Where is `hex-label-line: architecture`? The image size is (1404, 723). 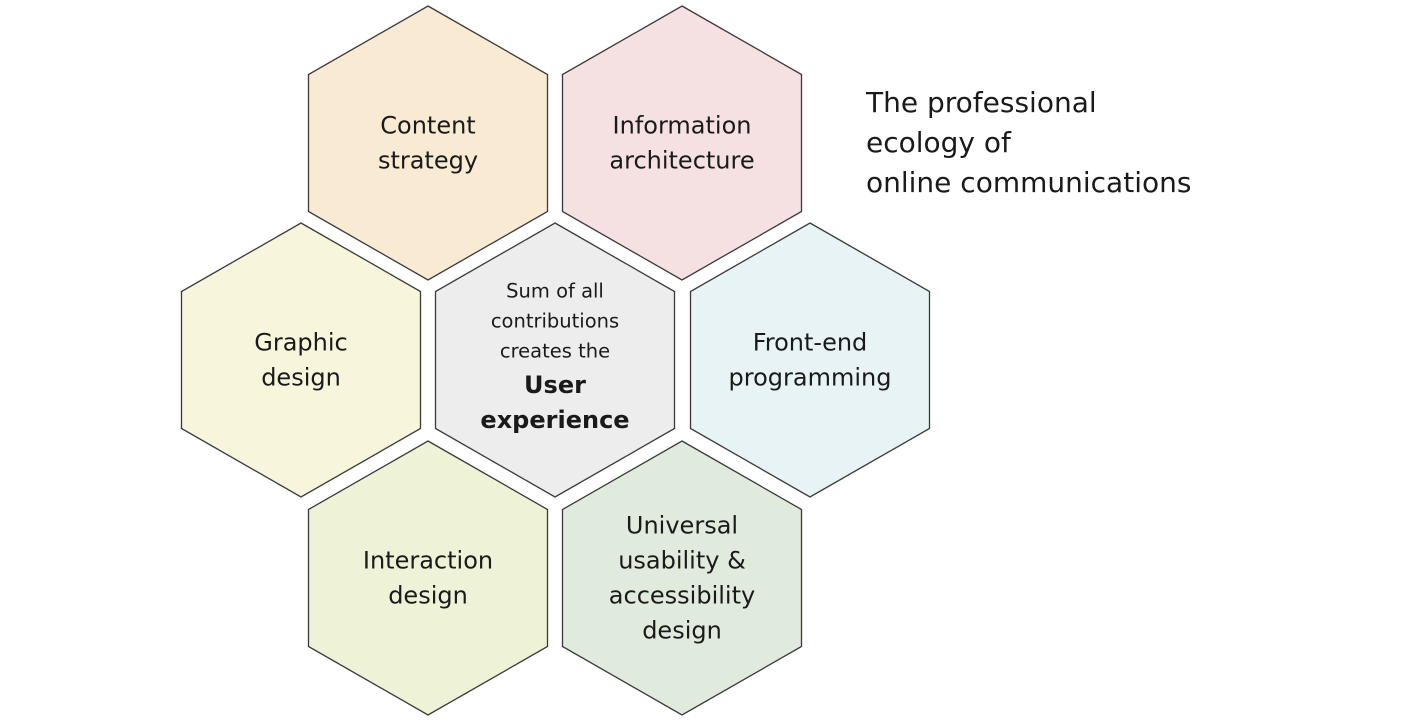 hex-label-line: architecture is located at coordinates (681, 161).